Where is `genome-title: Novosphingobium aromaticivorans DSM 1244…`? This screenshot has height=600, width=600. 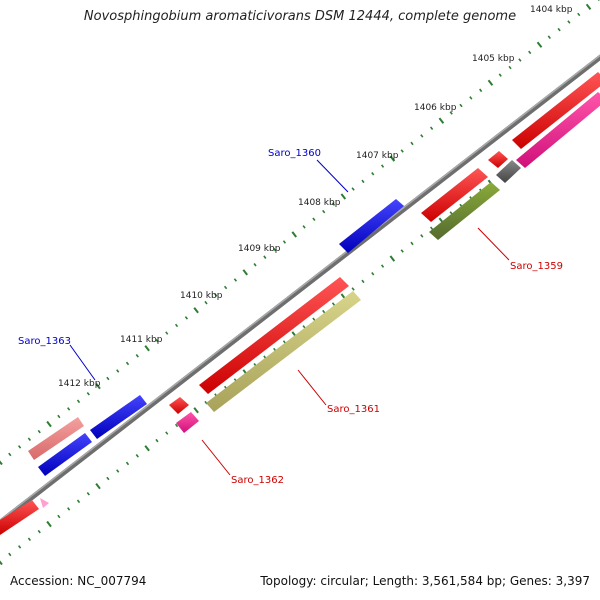
genome-title: Novosphingobium aromaticivorans DSM 1244… is located at coordinates (300, 16).